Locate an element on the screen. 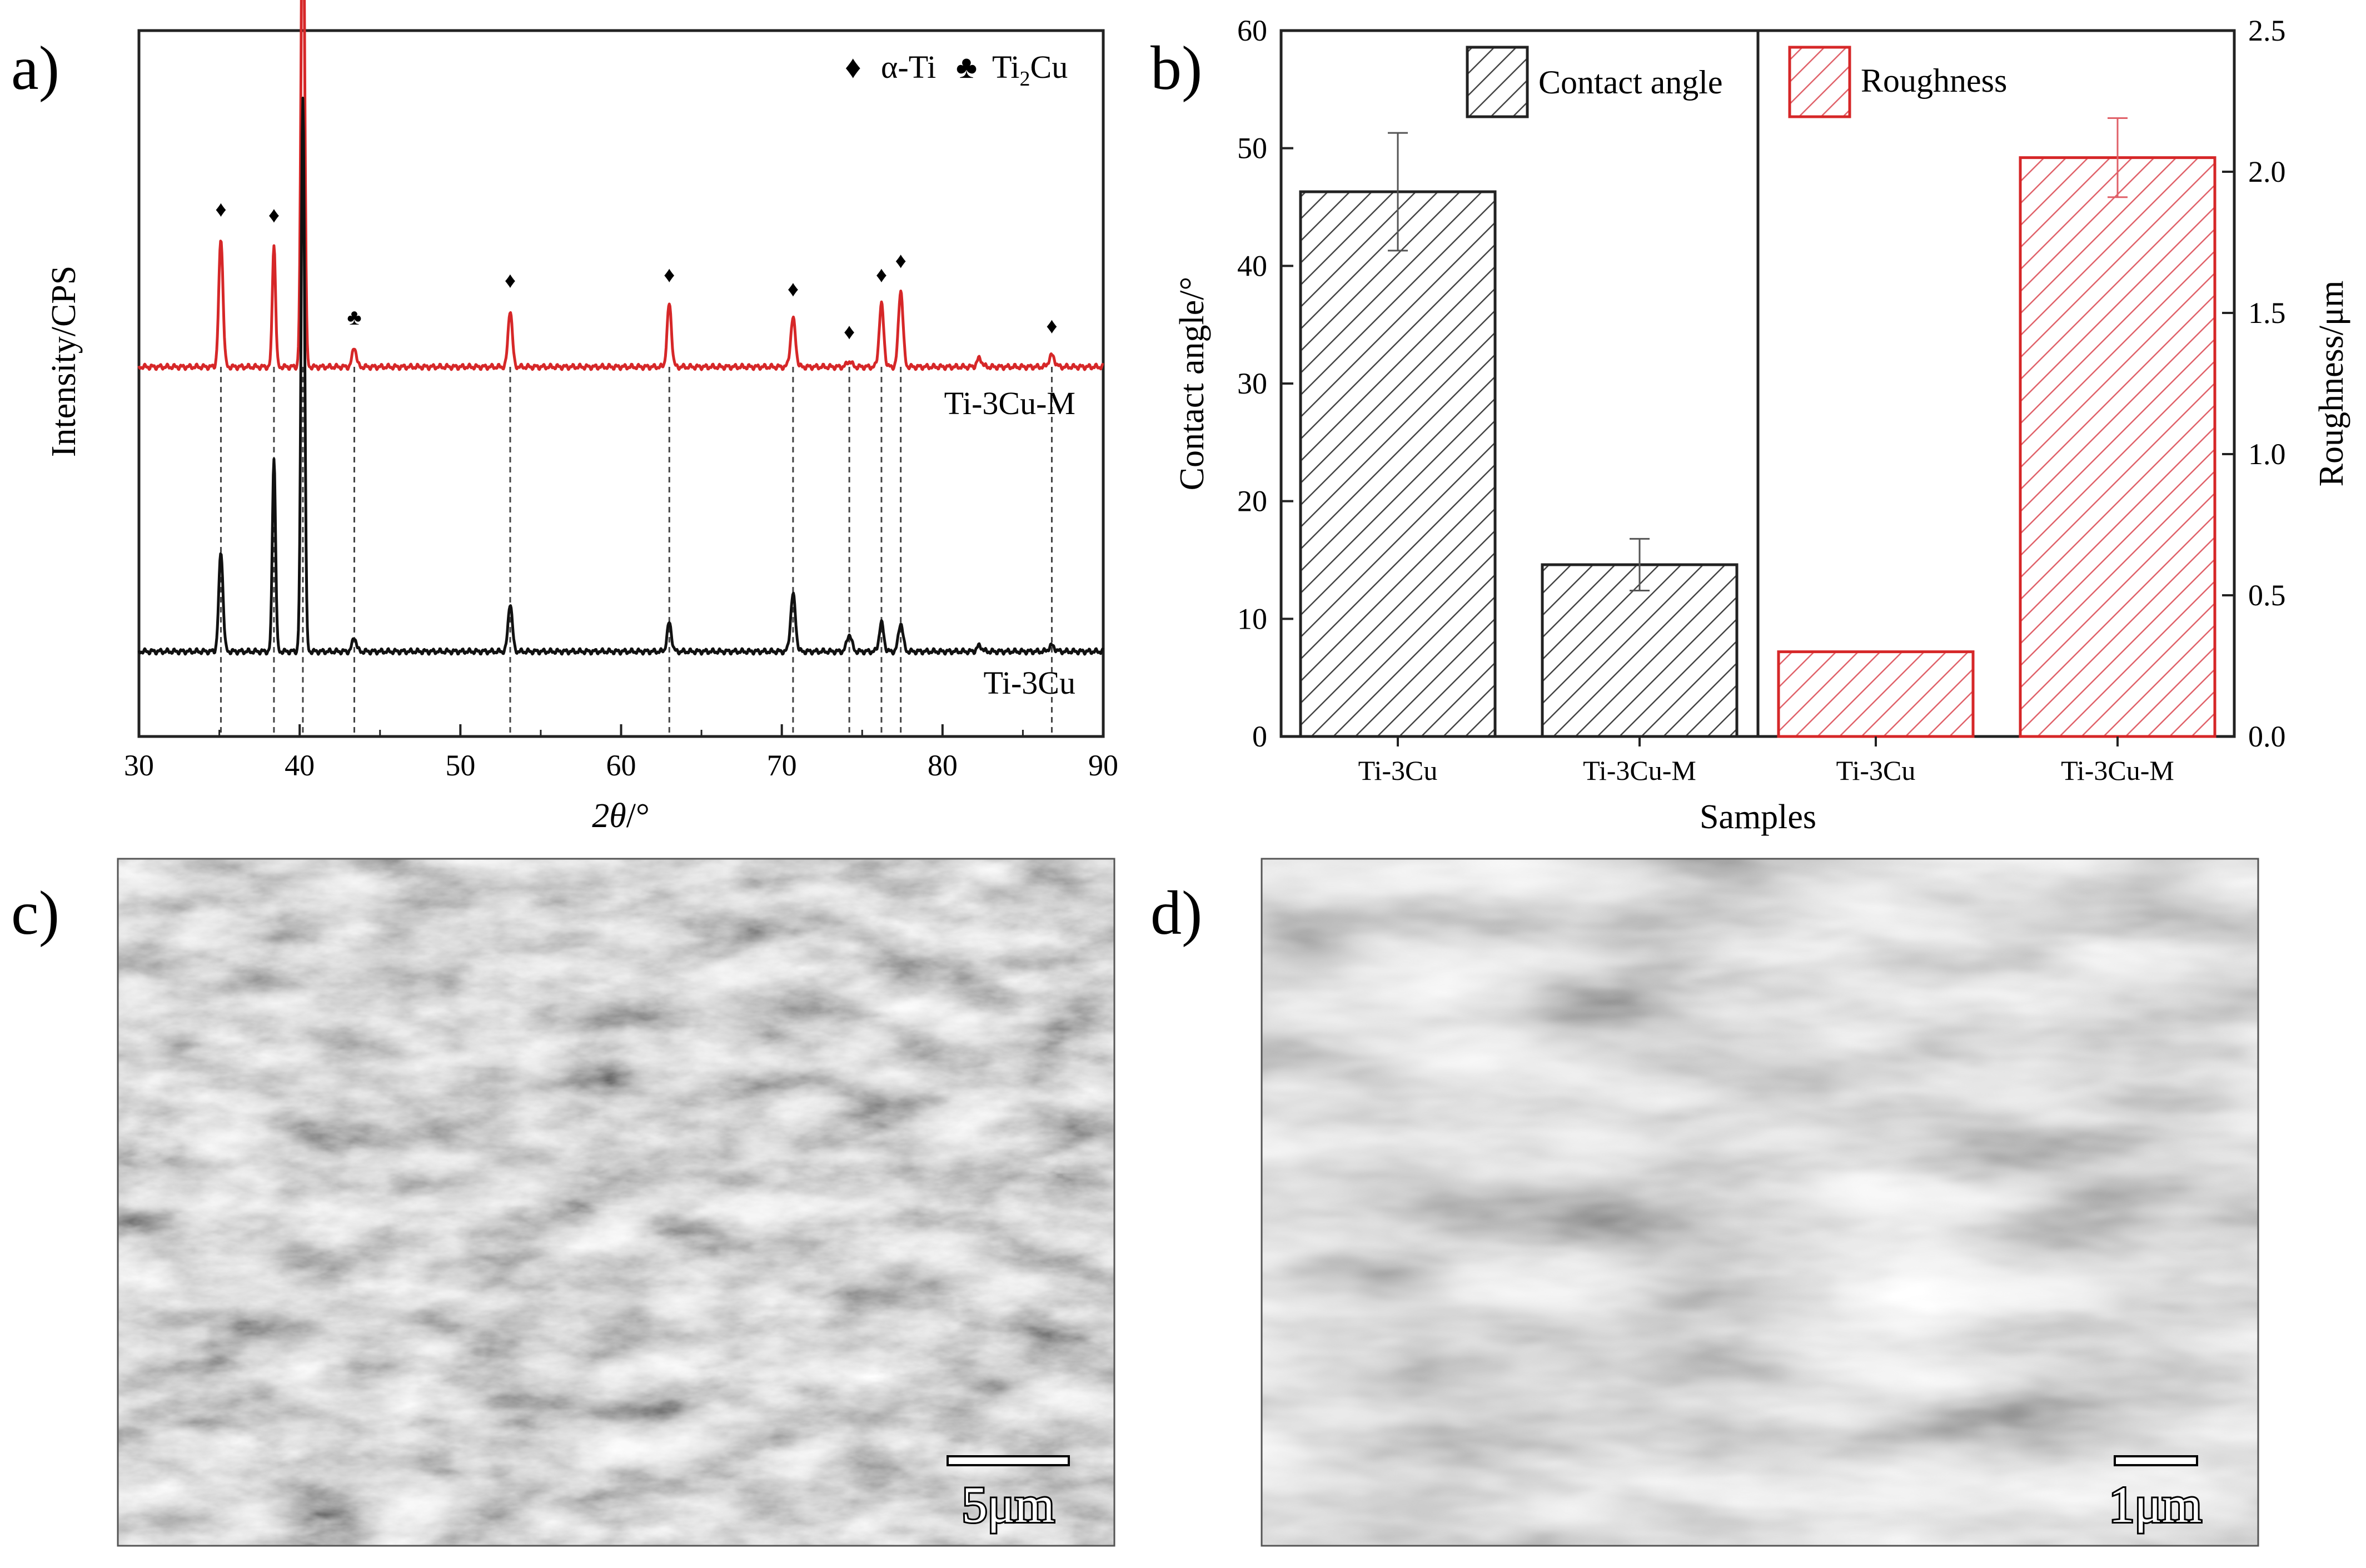 This screenshot has height=1568, width=2366. legend-ti2cu: Ti2Cu is located at coordinates (1030, 70).